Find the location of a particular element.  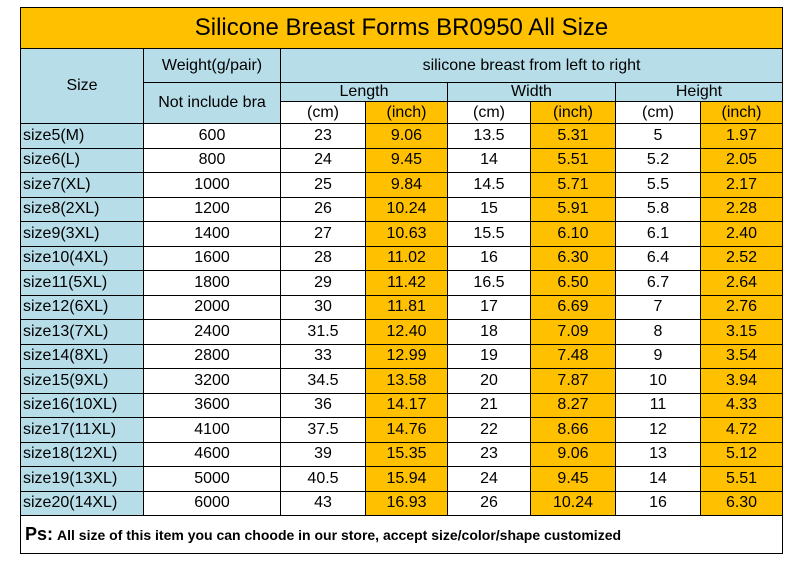

value-cell: 5.91 is located at coordinates (573, 209).